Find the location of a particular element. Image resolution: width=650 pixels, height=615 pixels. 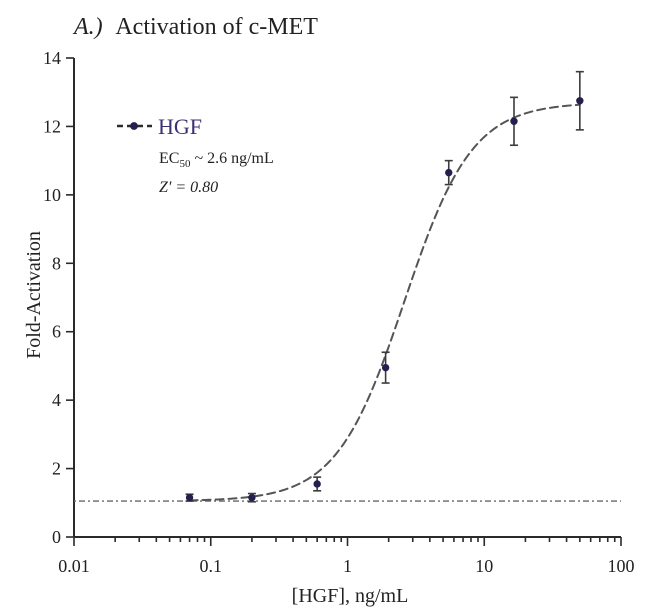

ec50-value: ~ 2.6 ng/mL is located at coordinates (231, 158).